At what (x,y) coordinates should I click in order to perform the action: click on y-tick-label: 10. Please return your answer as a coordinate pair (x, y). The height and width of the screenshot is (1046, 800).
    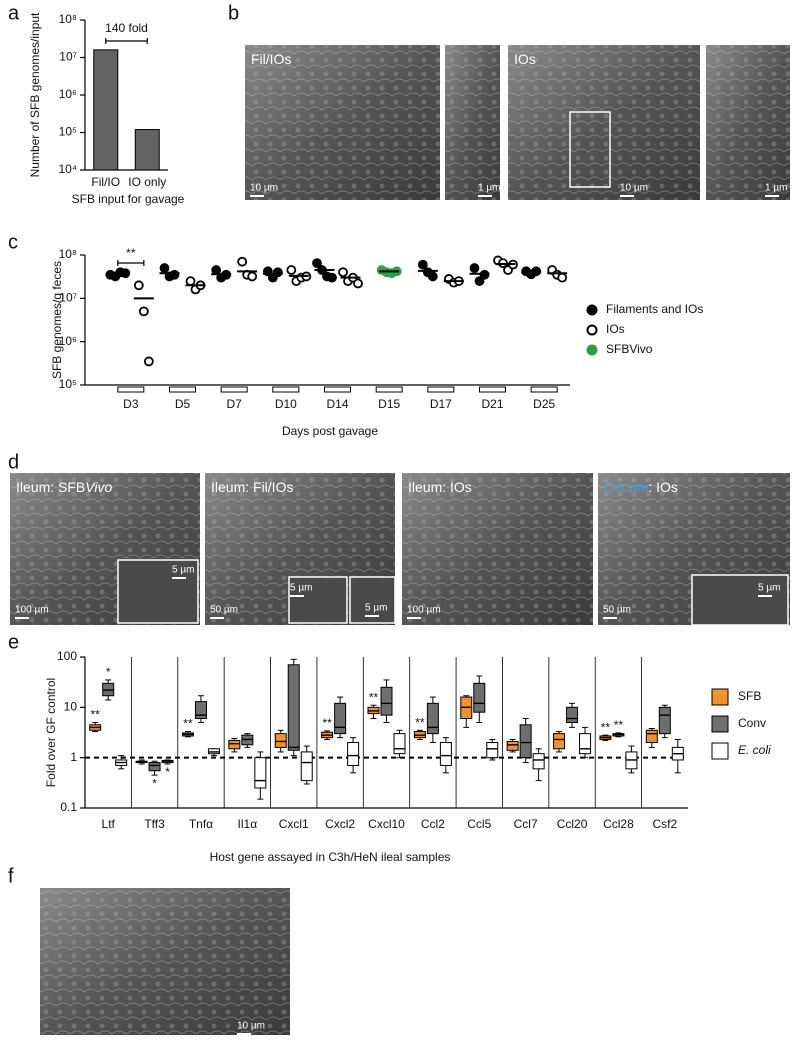
    Looking at the image, I should click on (71, 707).